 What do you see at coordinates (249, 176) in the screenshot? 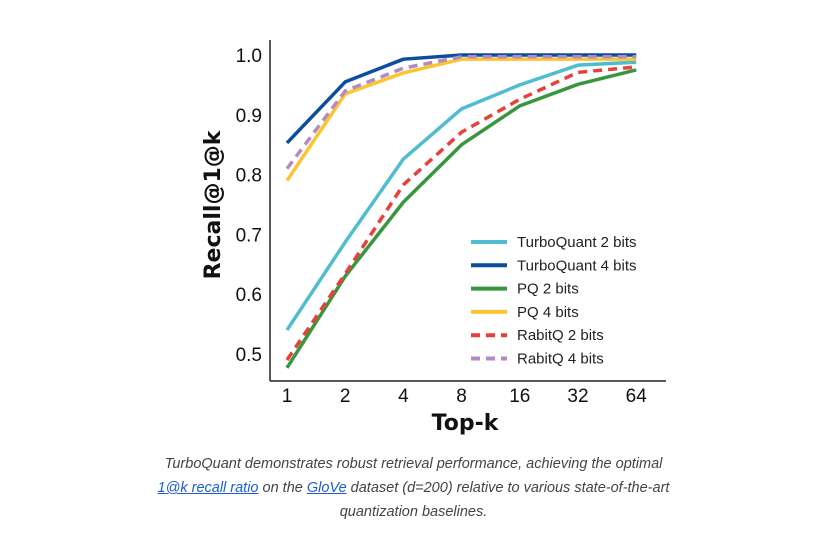
I see `y-tick-label: 0.8` at bounding box center [249, 176].